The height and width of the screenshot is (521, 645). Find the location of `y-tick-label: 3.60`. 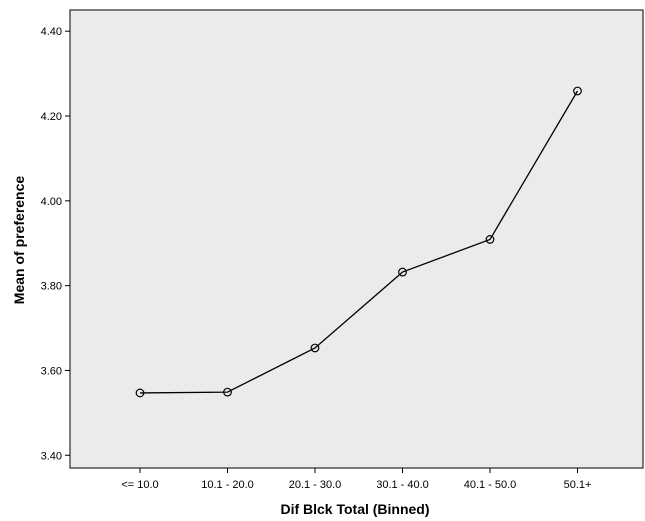

y-tick-label: 3.60 is located at coordinates (51, 371).